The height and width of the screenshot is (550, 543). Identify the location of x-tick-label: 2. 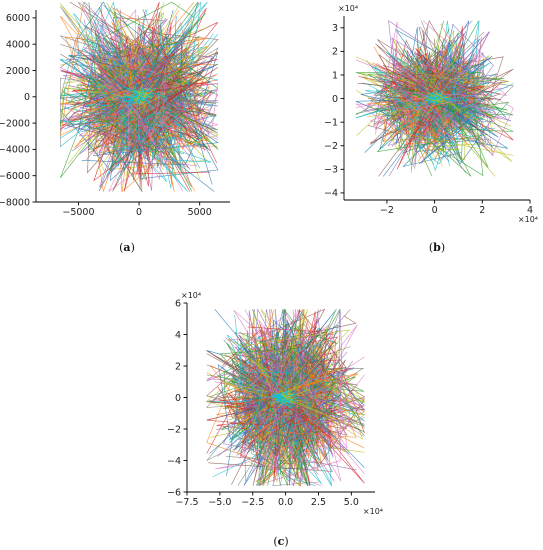
(482, 210).